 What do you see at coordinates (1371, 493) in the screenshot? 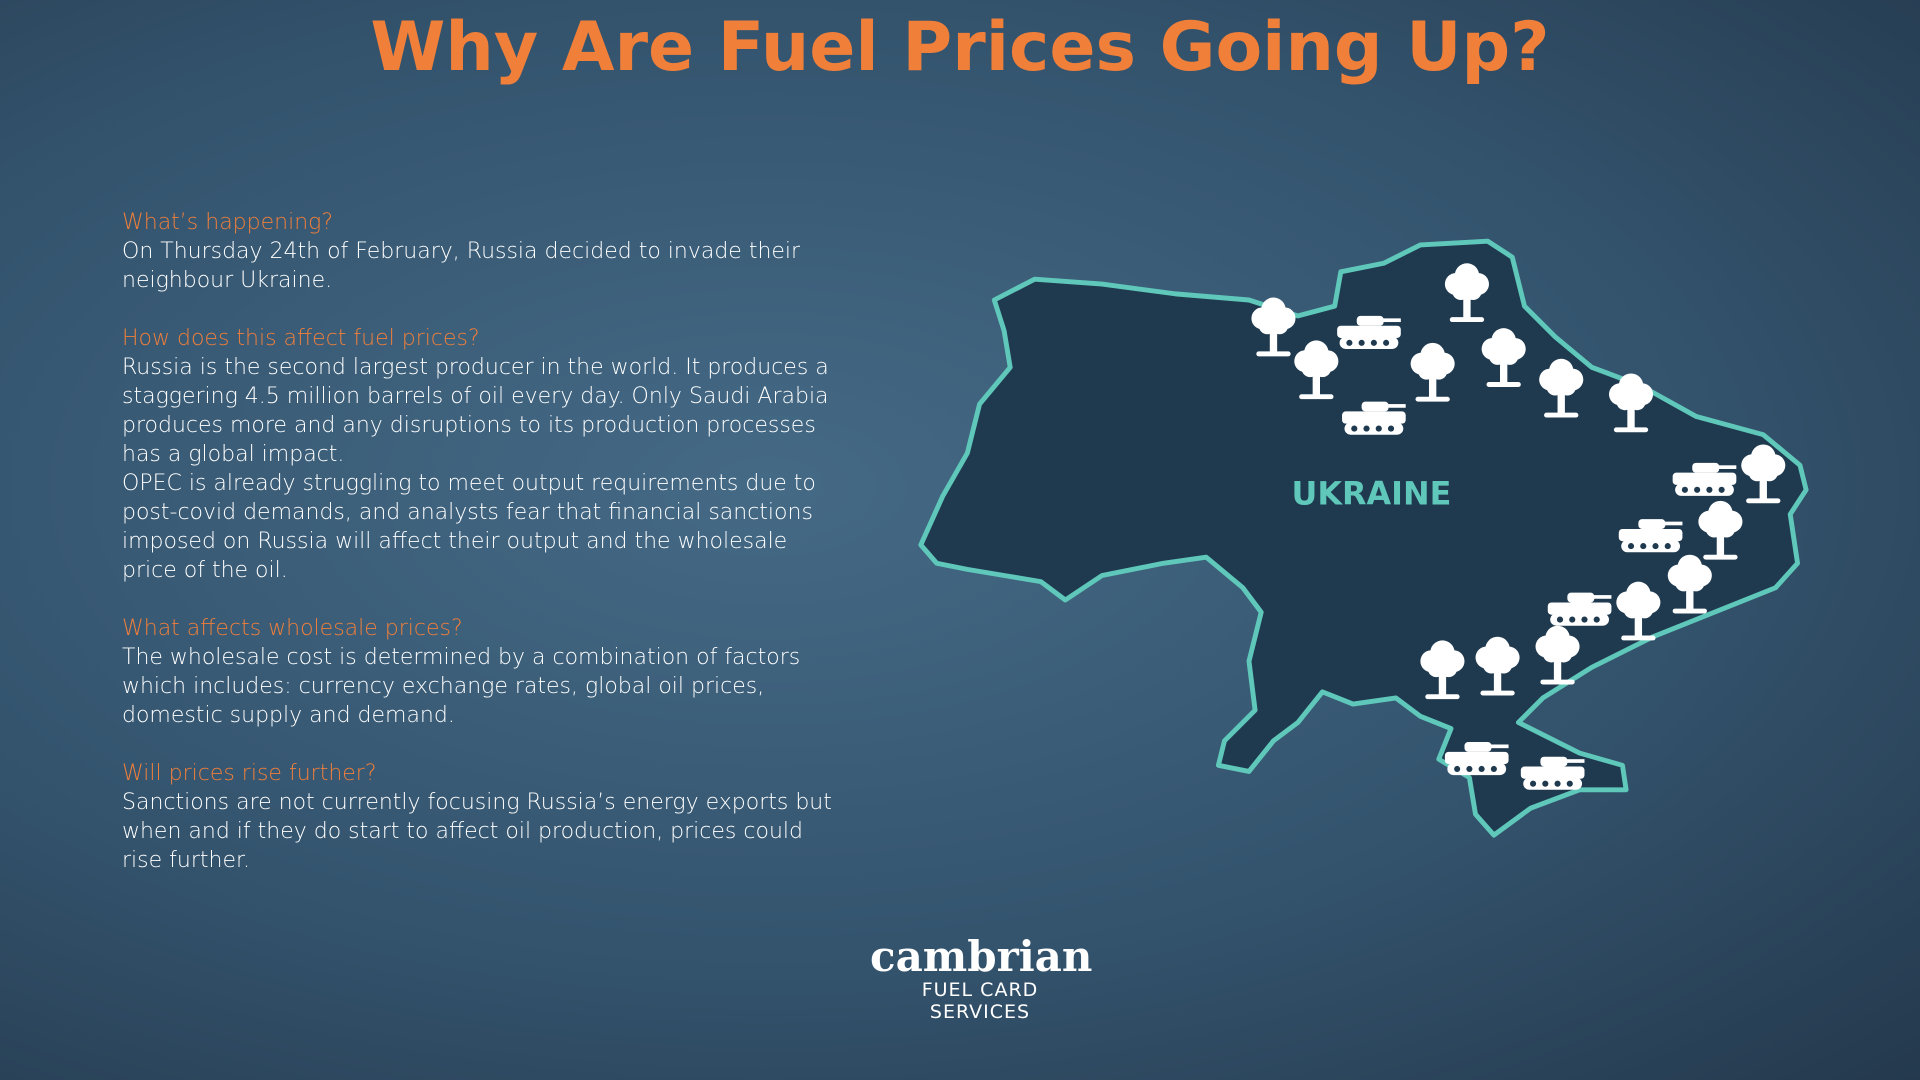
I see `map-label: UKRAINE` at bounding box center [1371, 493].